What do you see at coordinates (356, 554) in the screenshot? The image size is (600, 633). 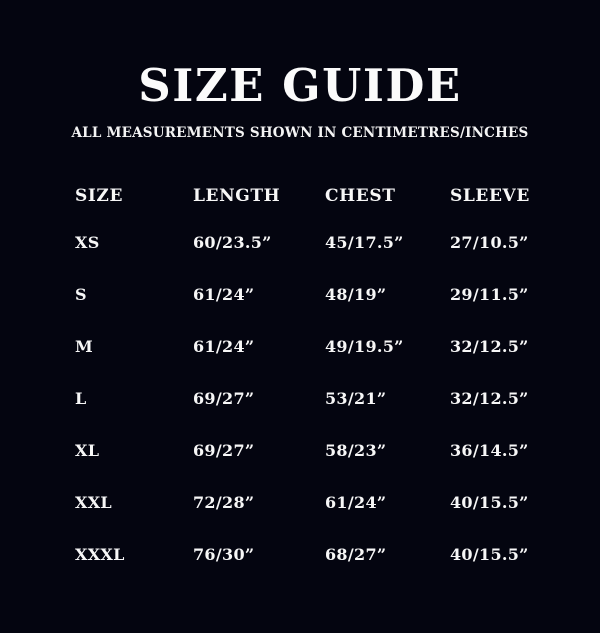 I see `cell-chest: 68/27”` at bounding box center [356, 554].